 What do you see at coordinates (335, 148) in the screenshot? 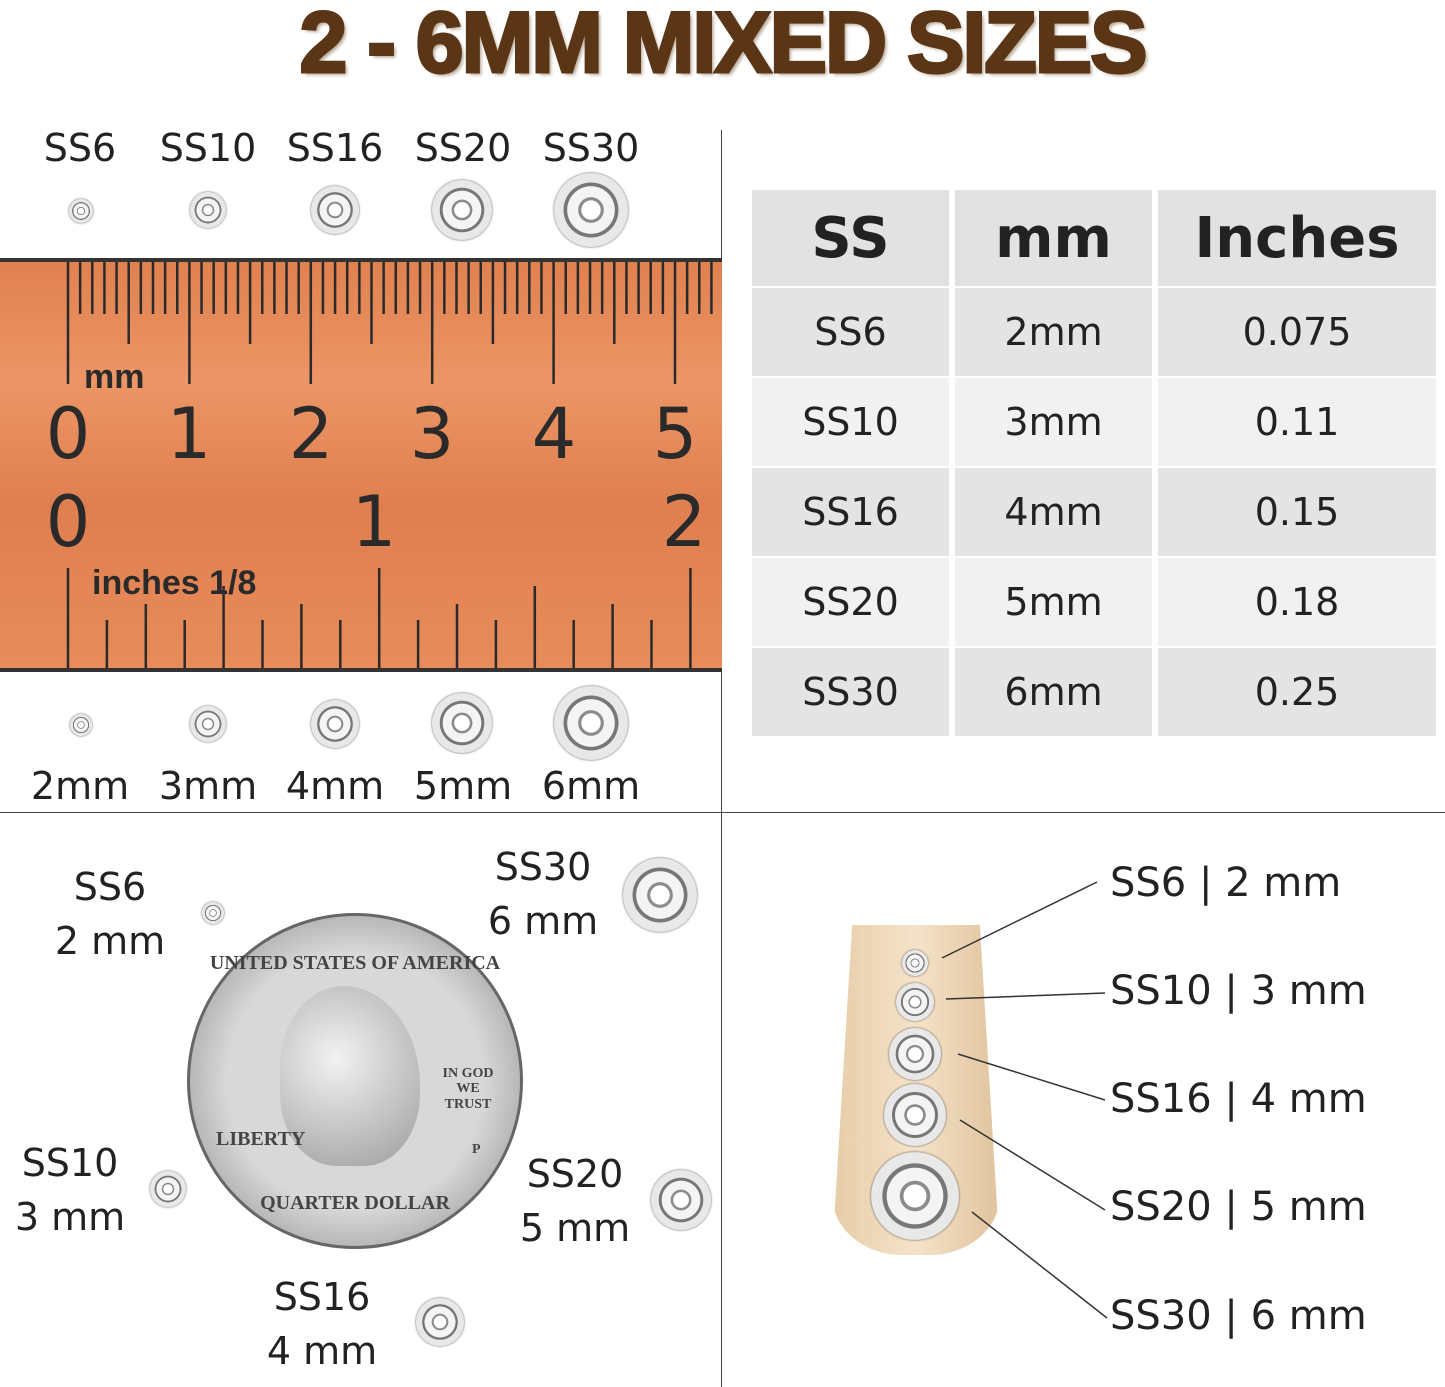
I see `size-label: SS16` at bounding box center [335, 148].